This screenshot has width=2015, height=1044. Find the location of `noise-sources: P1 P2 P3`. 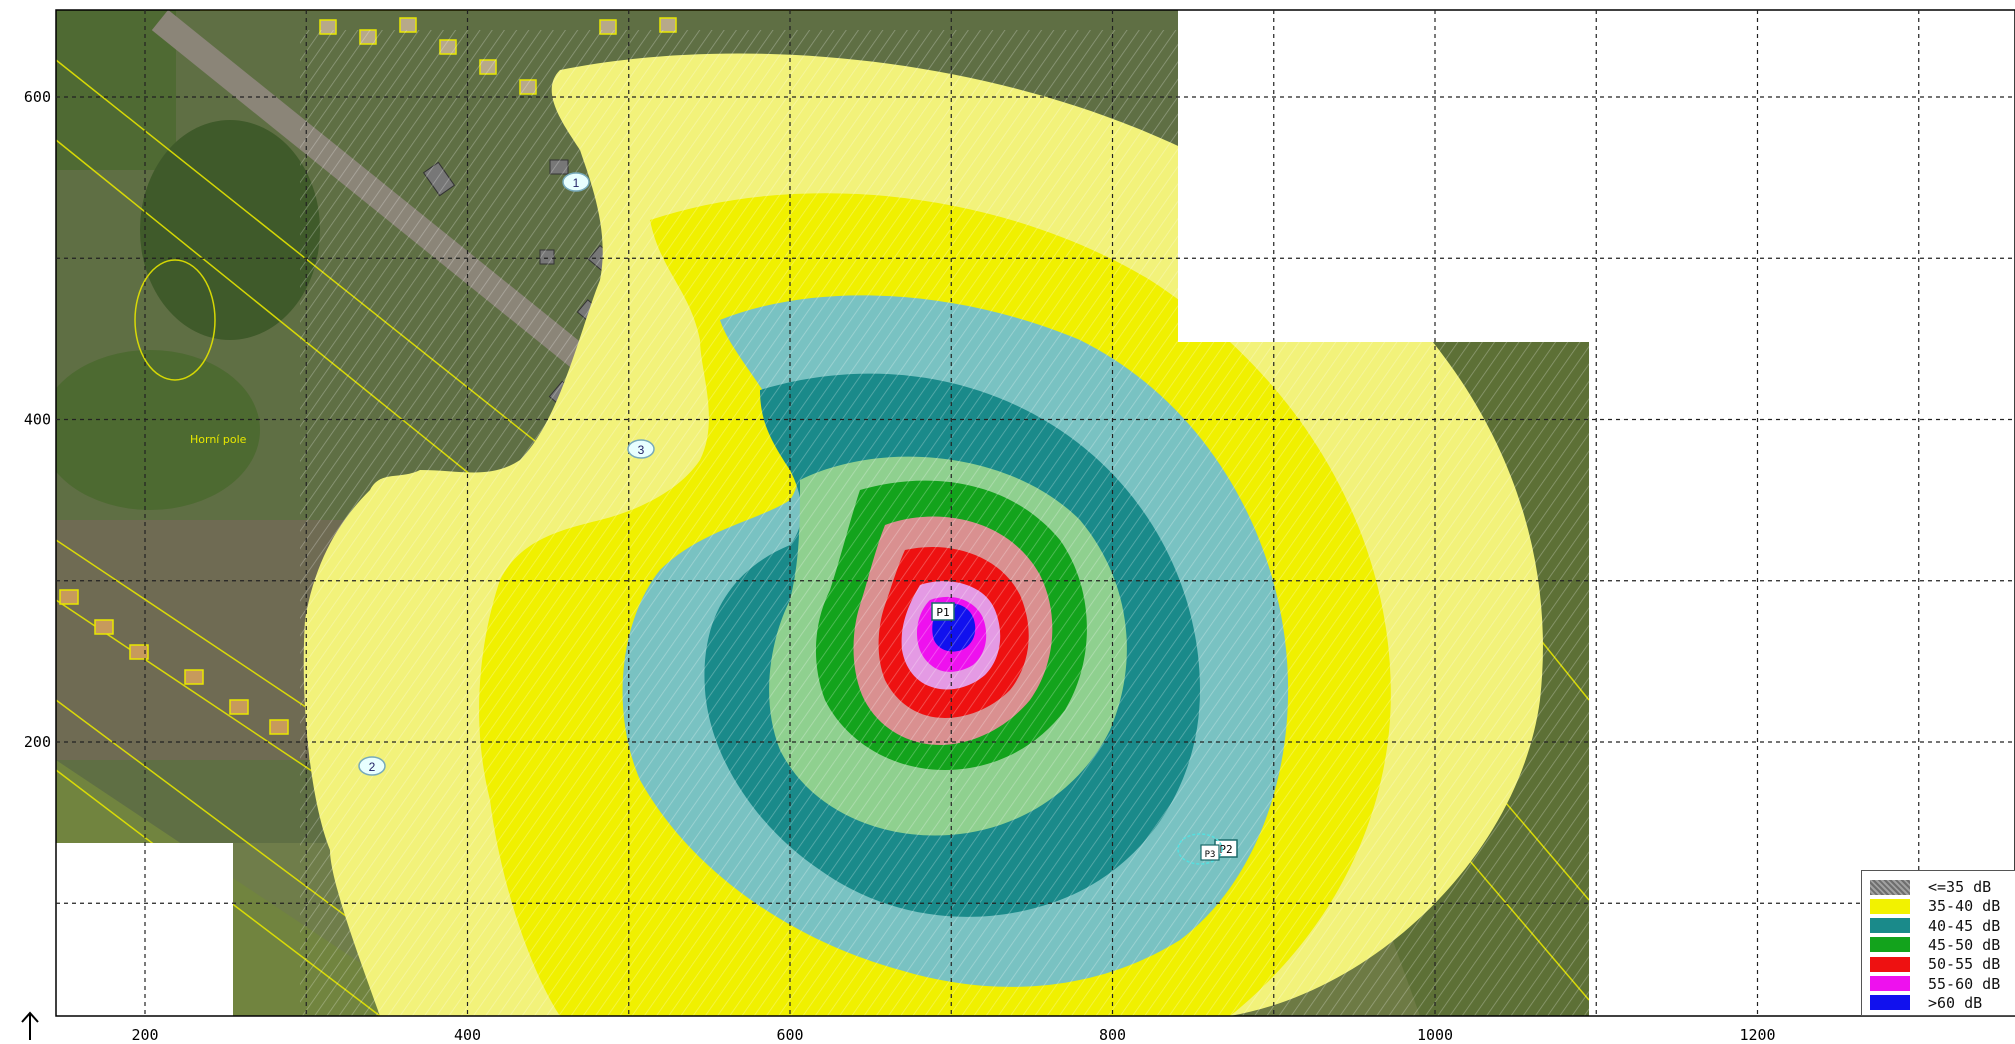

noise-sources: P1 P2 P3 is located at coordinates (1084, 733).